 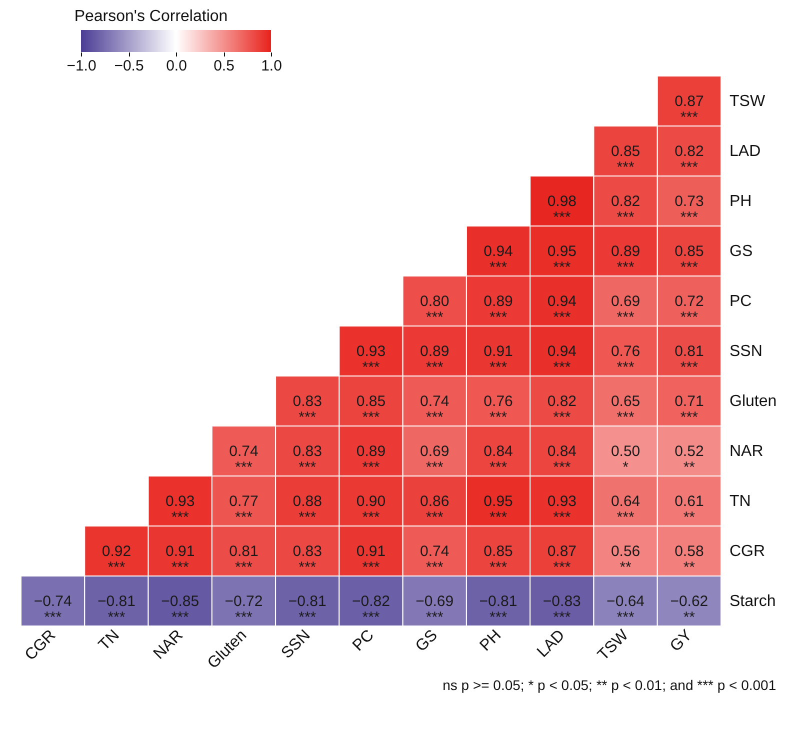 What do you see at coordinates (562, 209) in the screenshot?
I see `data-label: 0.98 ***` at bounding box center [562, 209].